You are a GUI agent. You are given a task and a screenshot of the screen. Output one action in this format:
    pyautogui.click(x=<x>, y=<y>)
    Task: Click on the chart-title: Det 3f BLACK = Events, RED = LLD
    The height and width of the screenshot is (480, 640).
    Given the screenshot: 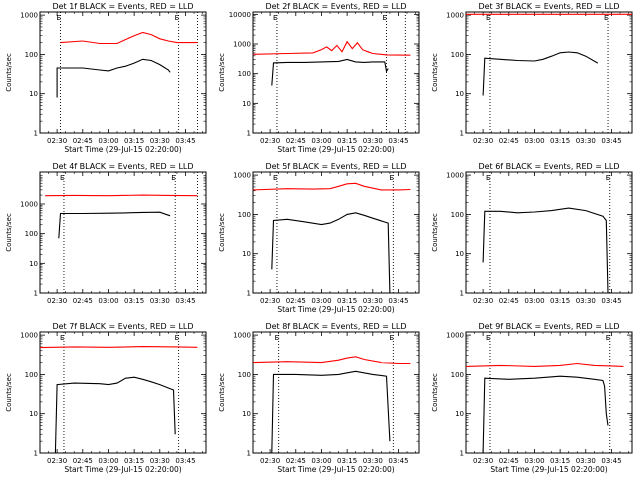 What is the action you would take?
    pyautogui.click(x=548, y=6)
    